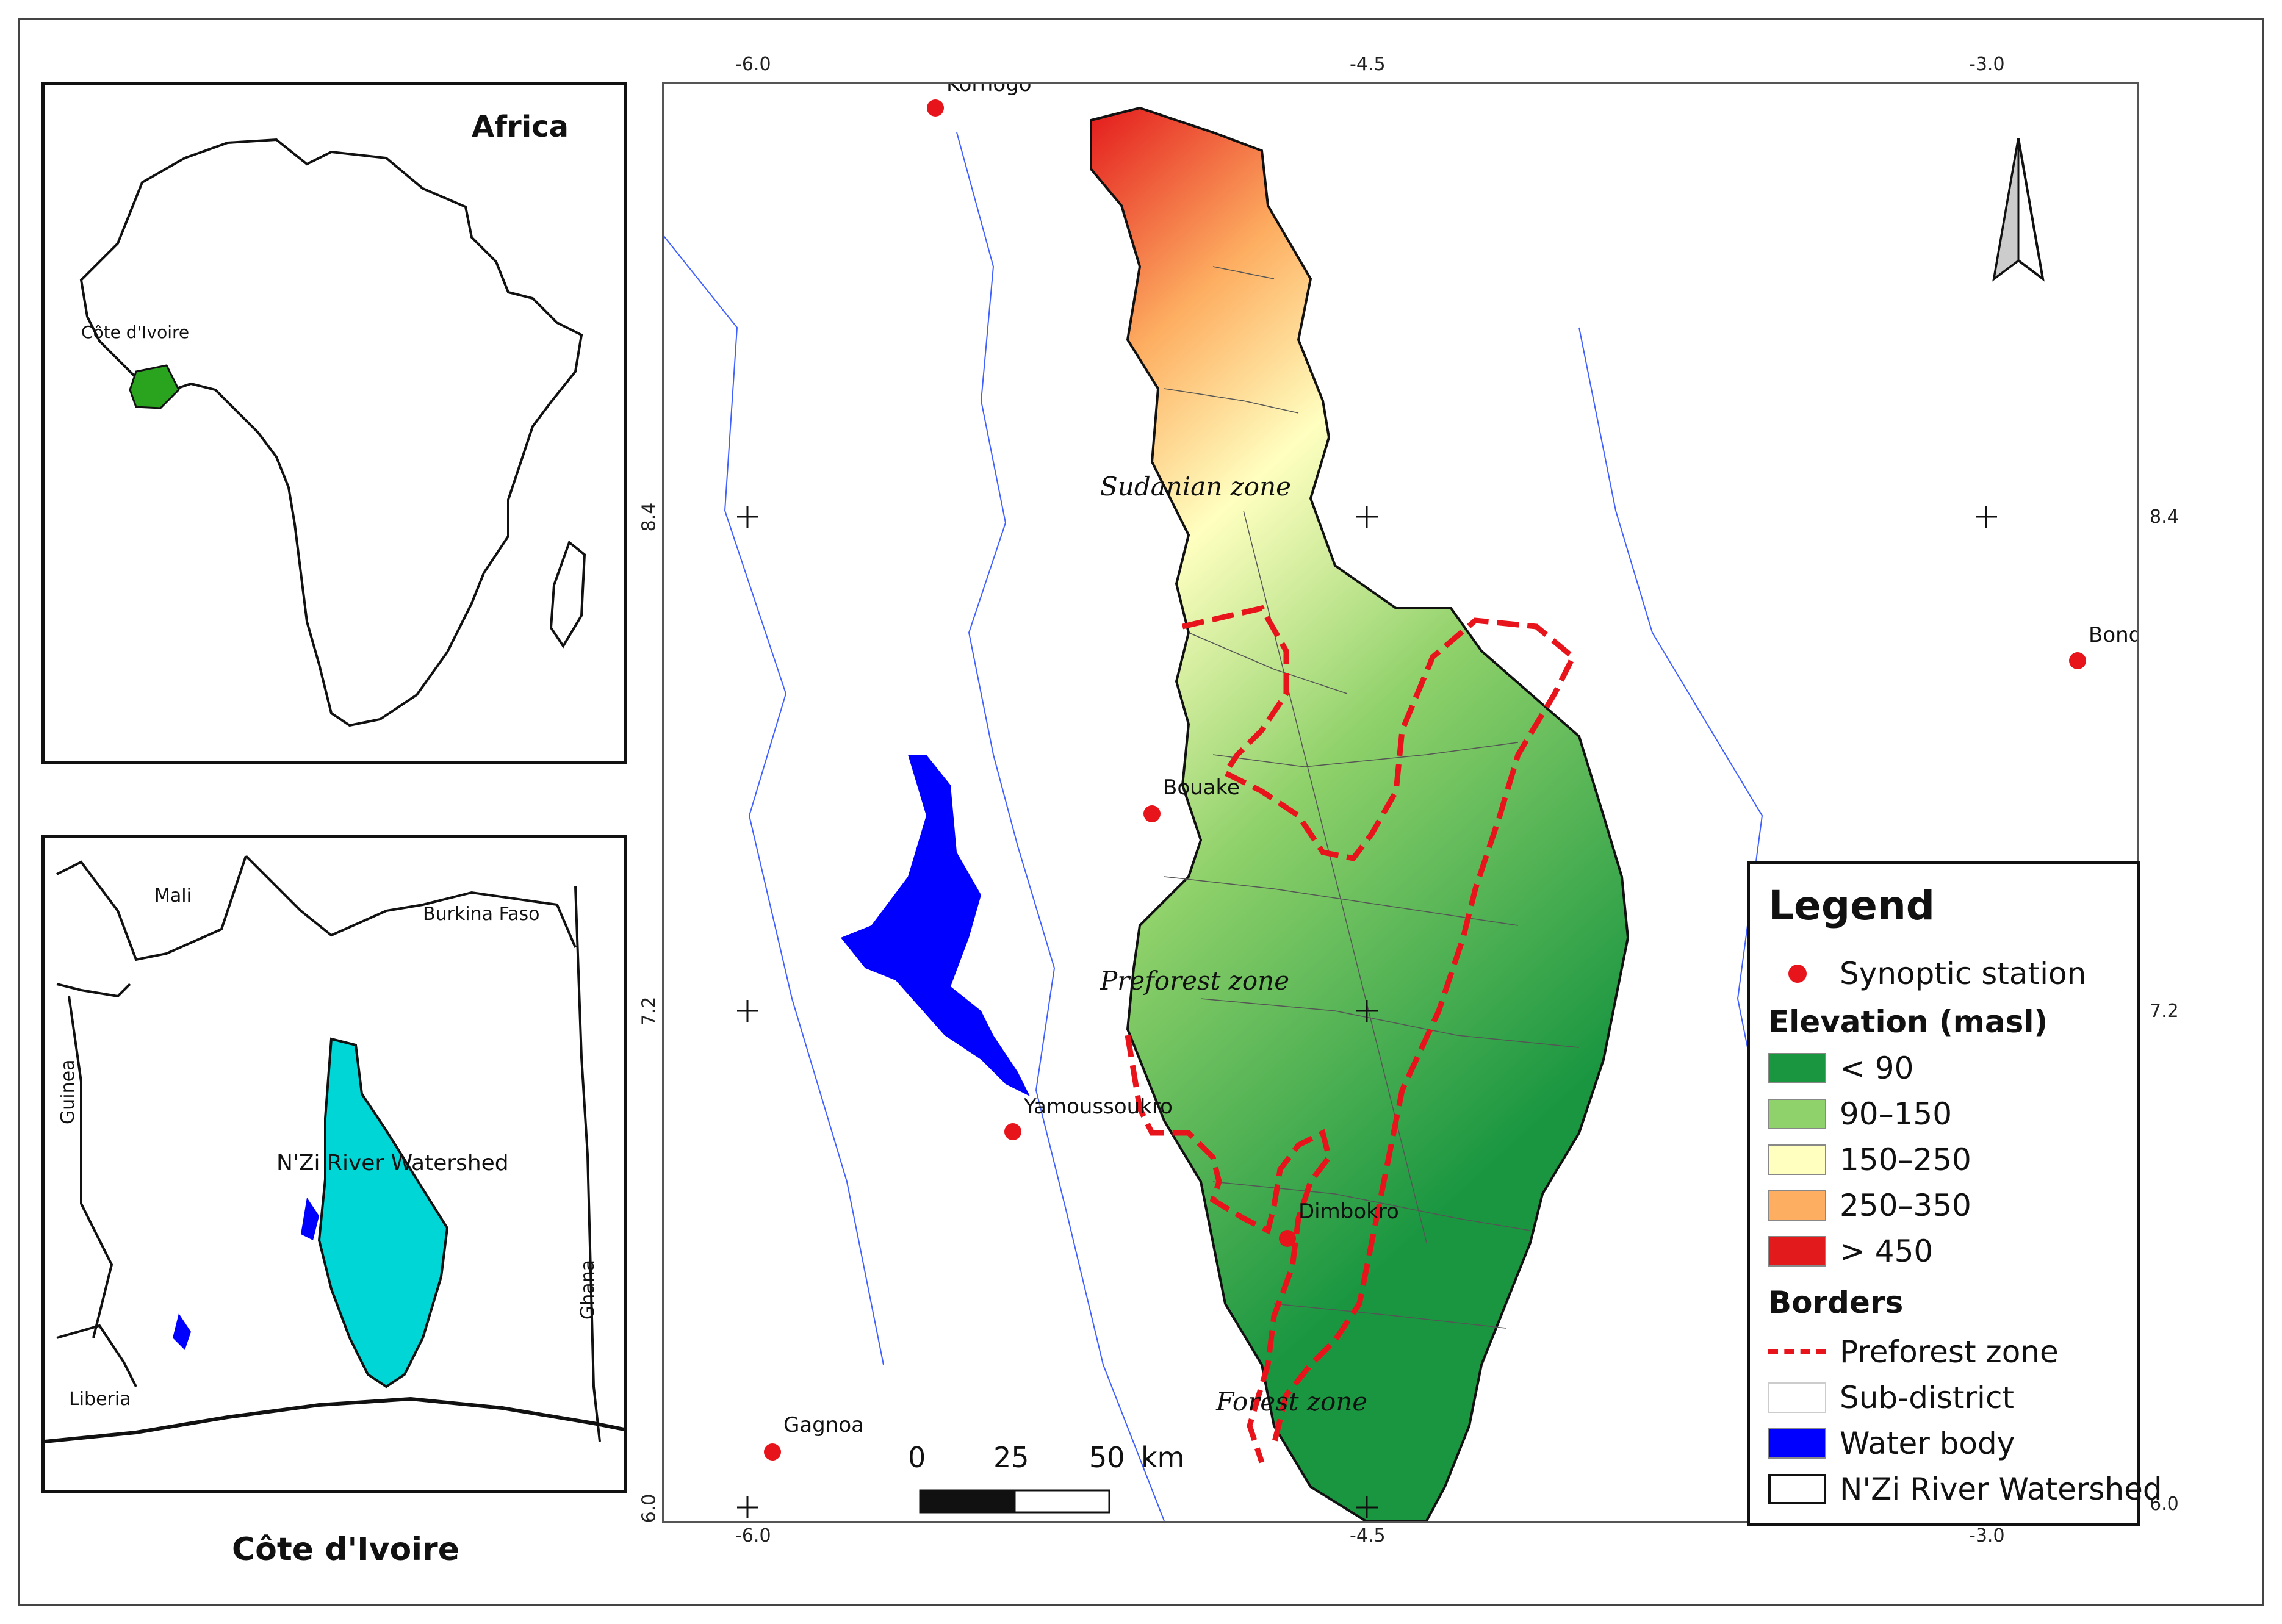 This screenshot has height=1624, width=2282. Describe the element at coordinates (1987, 1536) in the screenshot. I see `tick-lon-bottom-3: -3.0` at that location.